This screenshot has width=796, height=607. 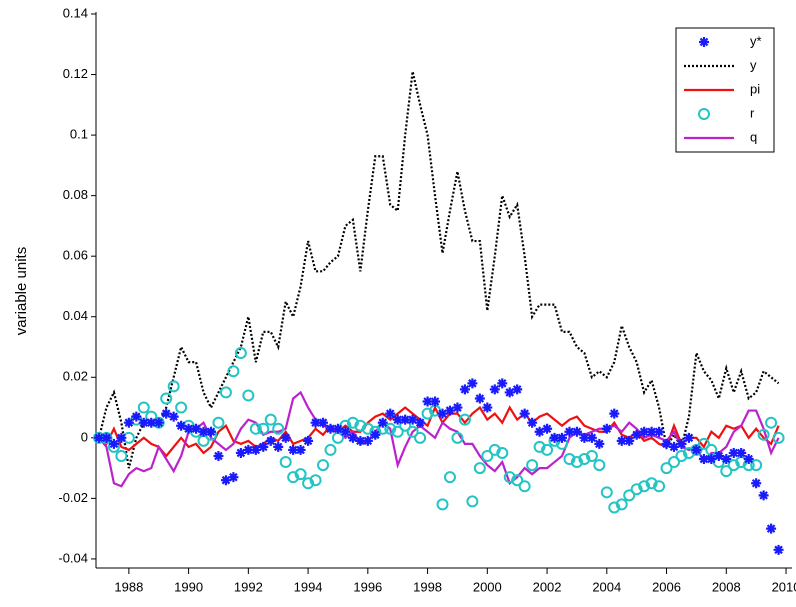 I want to click on legend-label: pi, so click(x=755, y=88).